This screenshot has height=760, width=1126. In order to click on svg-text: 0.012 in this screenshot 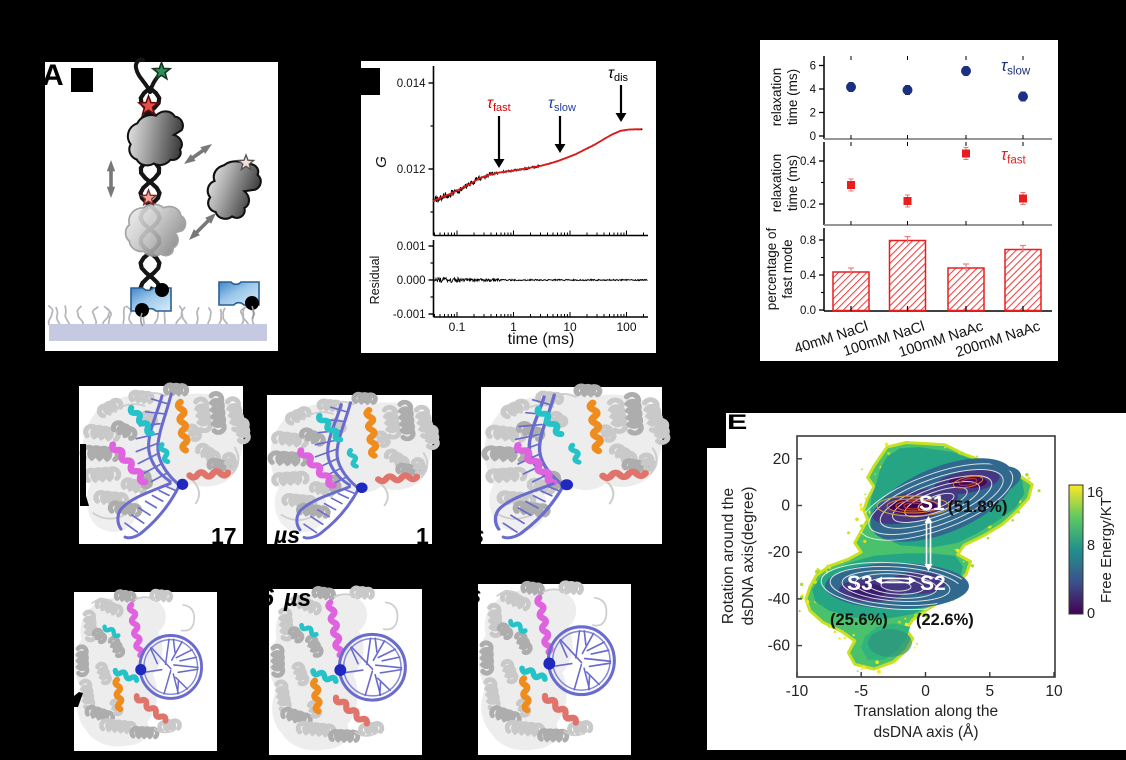, I will do `click(411, 170)`.